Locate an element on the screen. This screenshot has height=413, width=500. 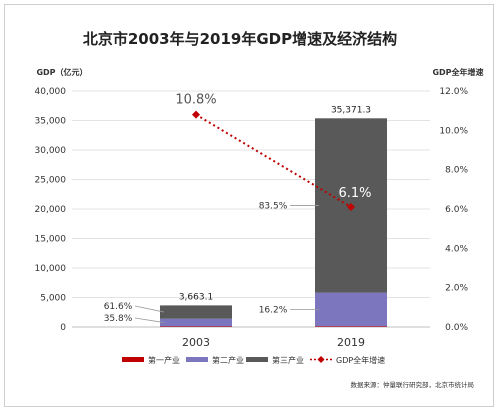
left-tick-label: 30,000 is located at coordinates (51, 151).